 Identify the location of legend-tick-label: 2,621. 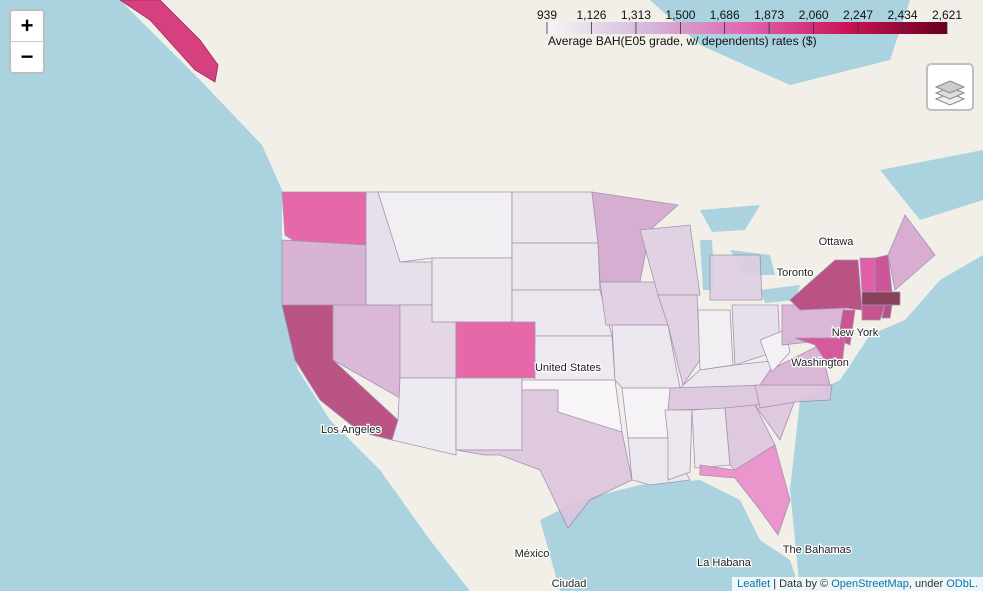
(947, 15).